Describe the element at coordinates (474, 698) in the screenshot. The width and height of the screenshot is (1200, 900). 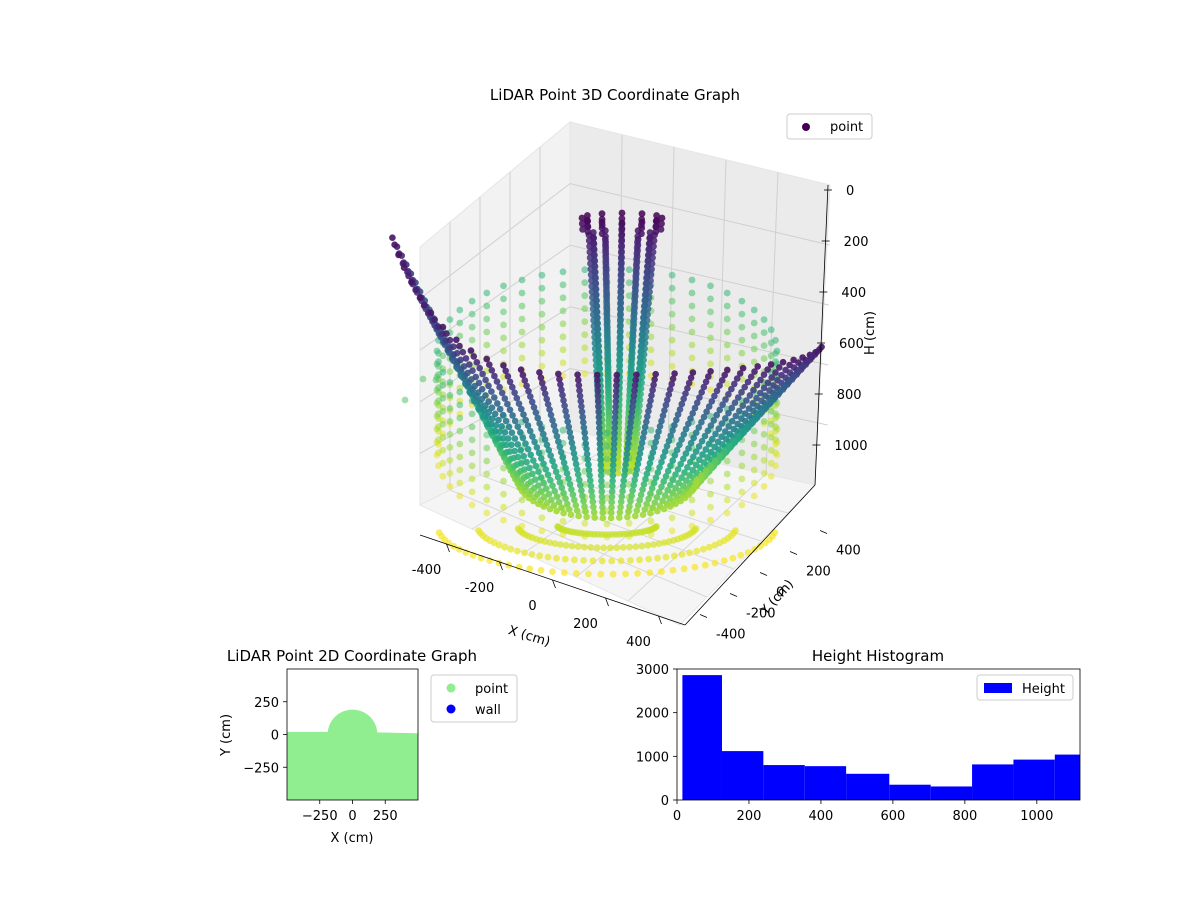
I see `legend-2d: point wall` at that location.